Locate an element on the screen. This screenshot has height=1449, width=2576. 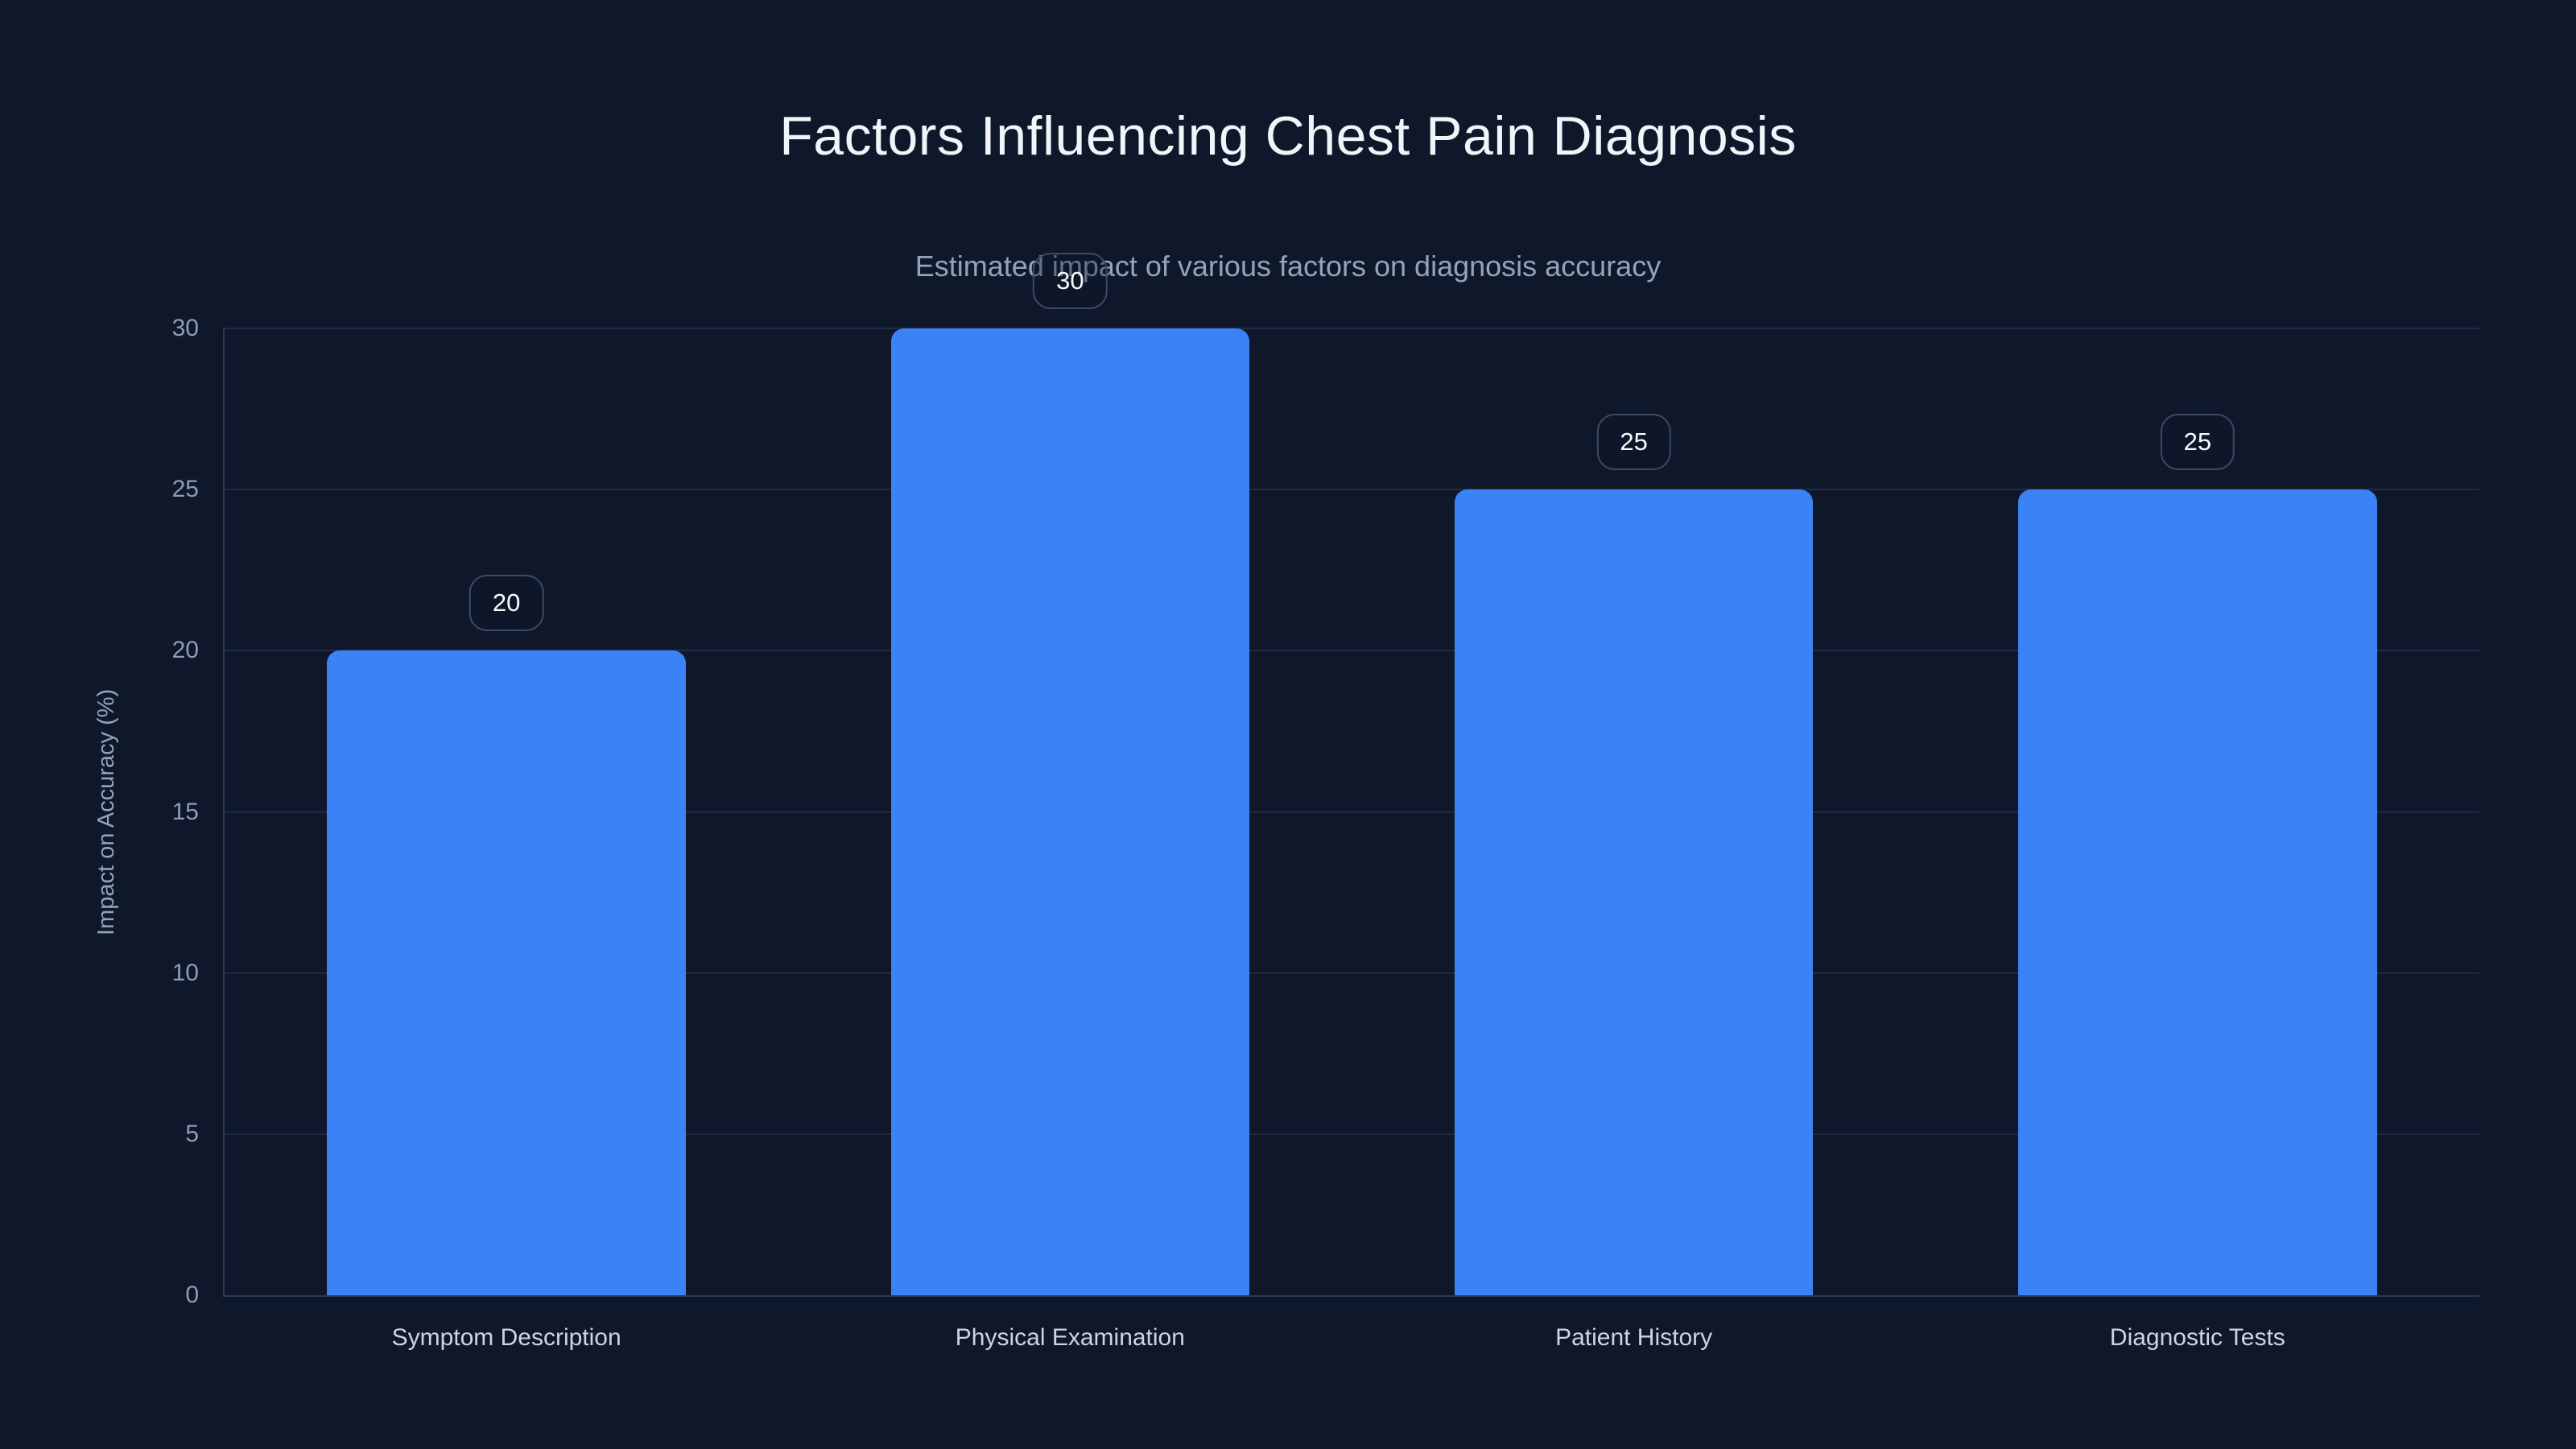
y-tick-label-0: 0 is located at coordinates (192, 1295).